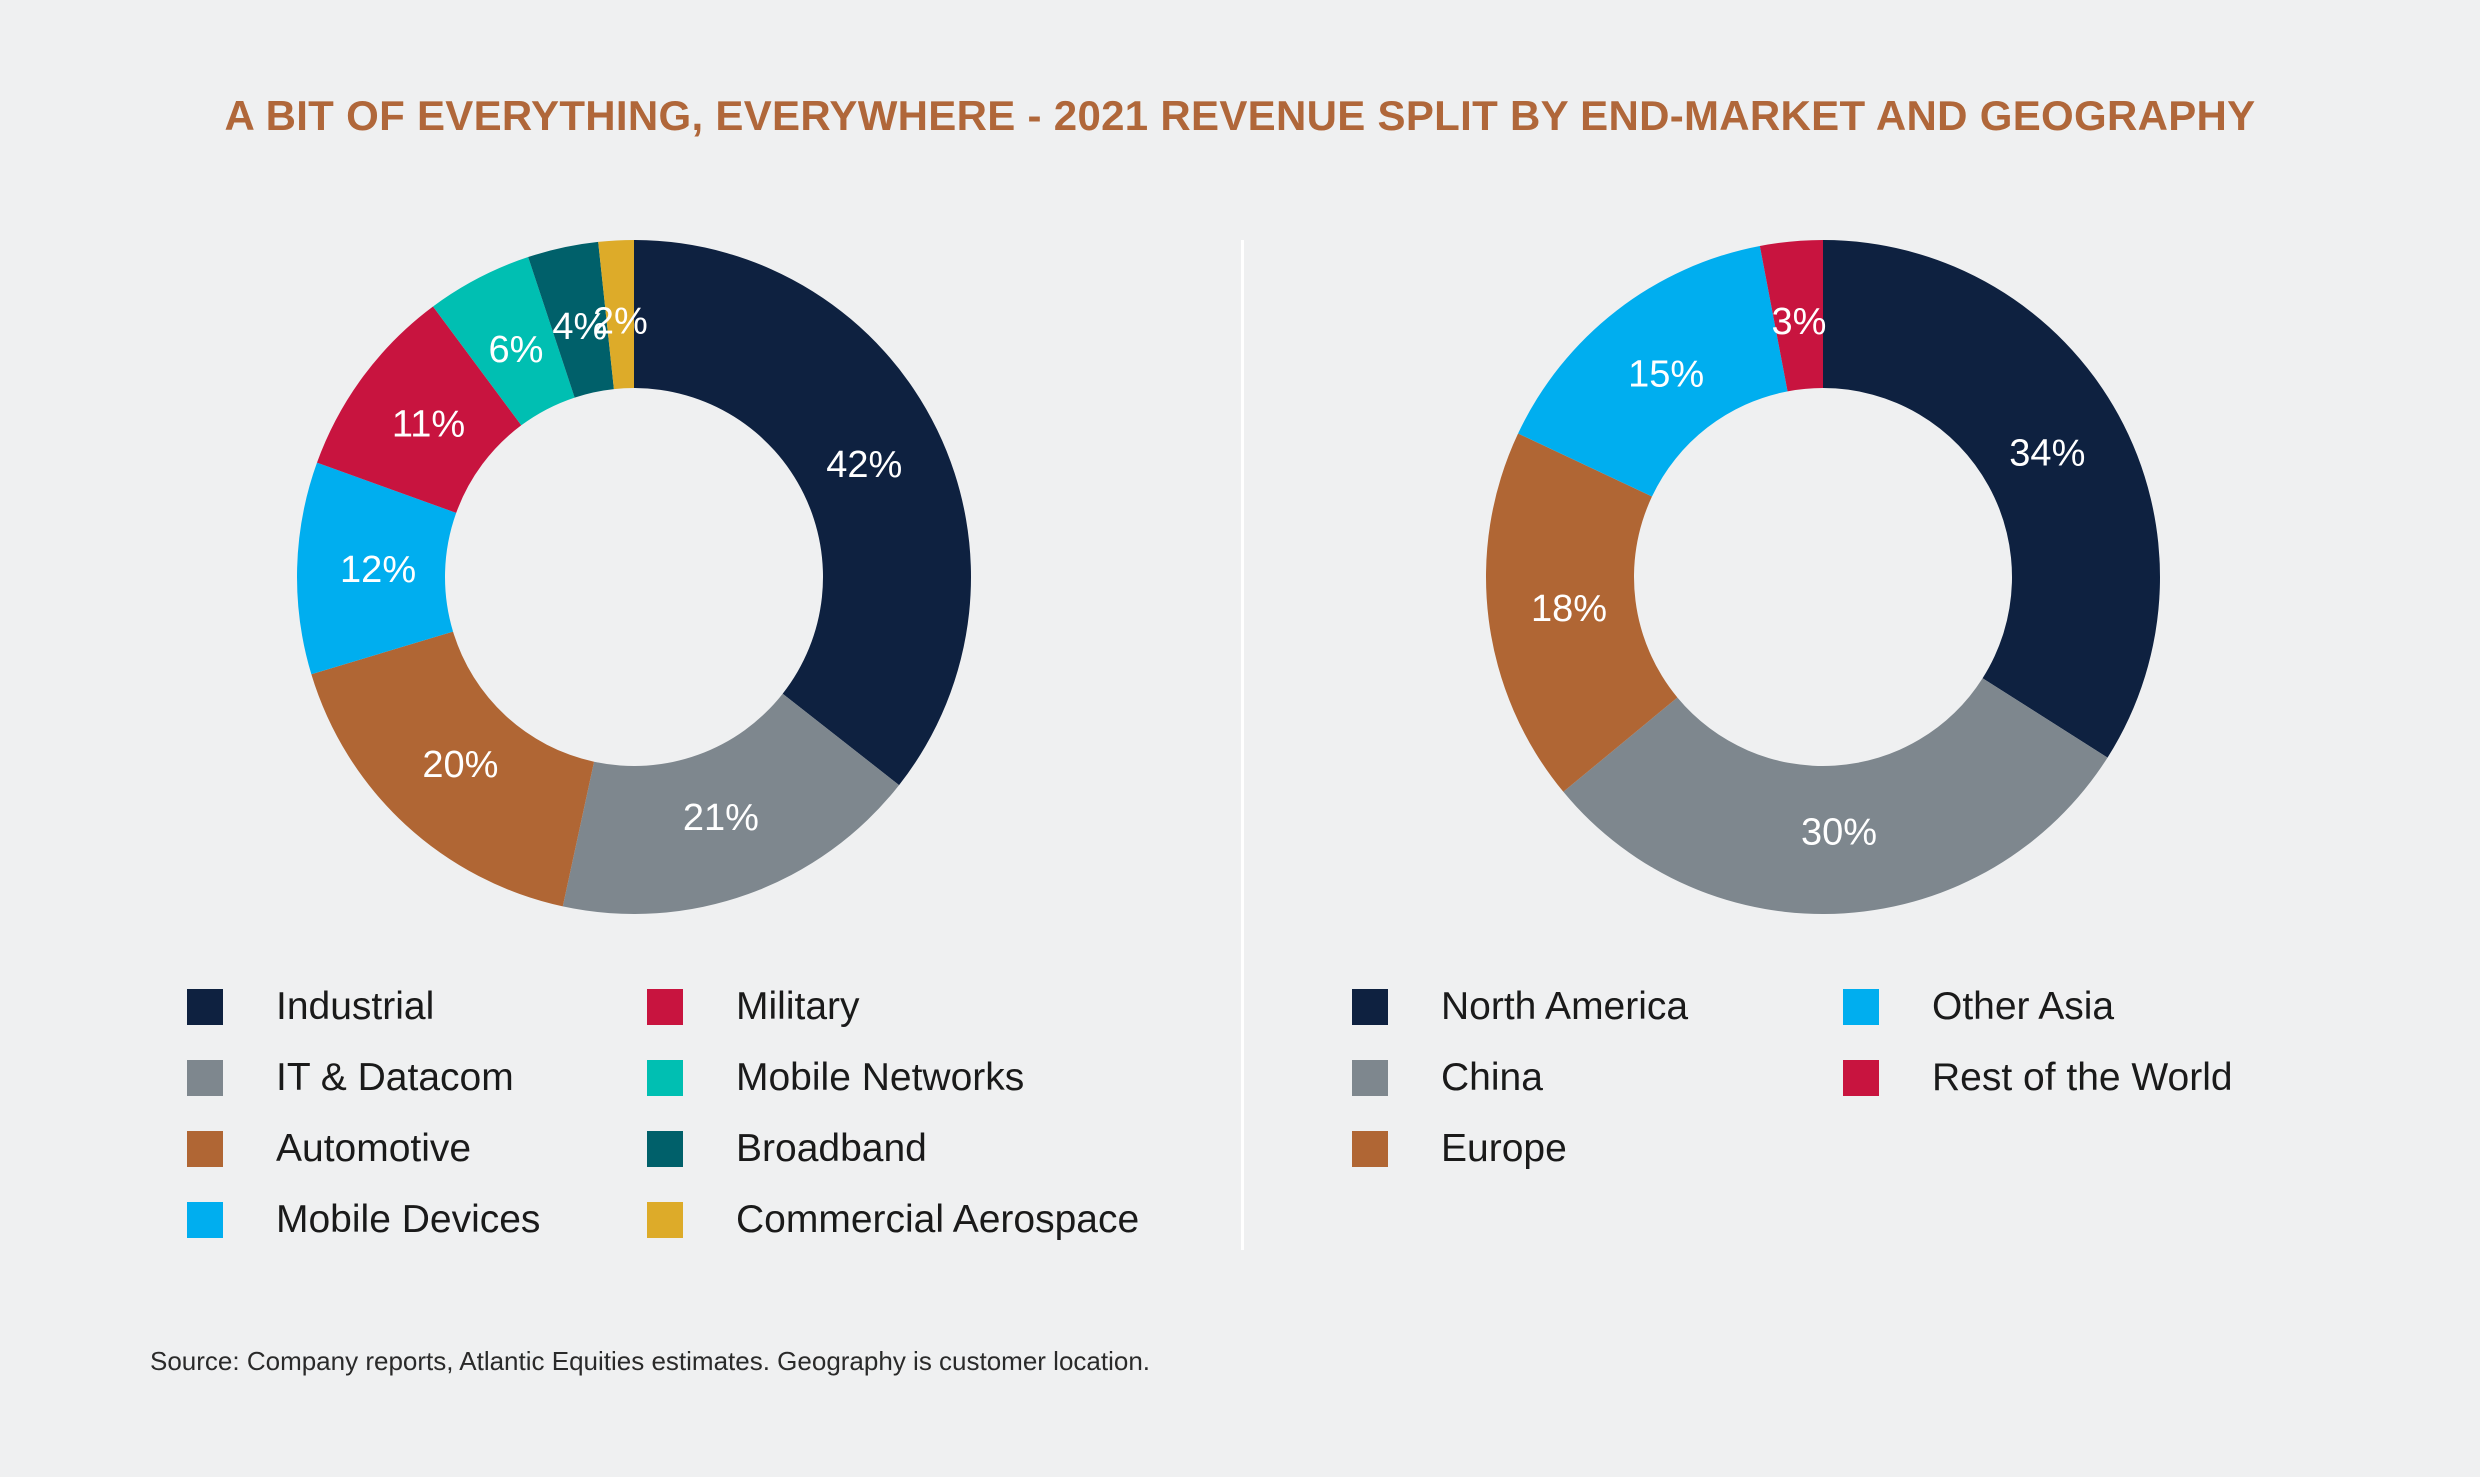 Image resolution: width=2480 pixels, height=1477 pixels. I want to click on legend-label: North America, so click(1565, 1006).